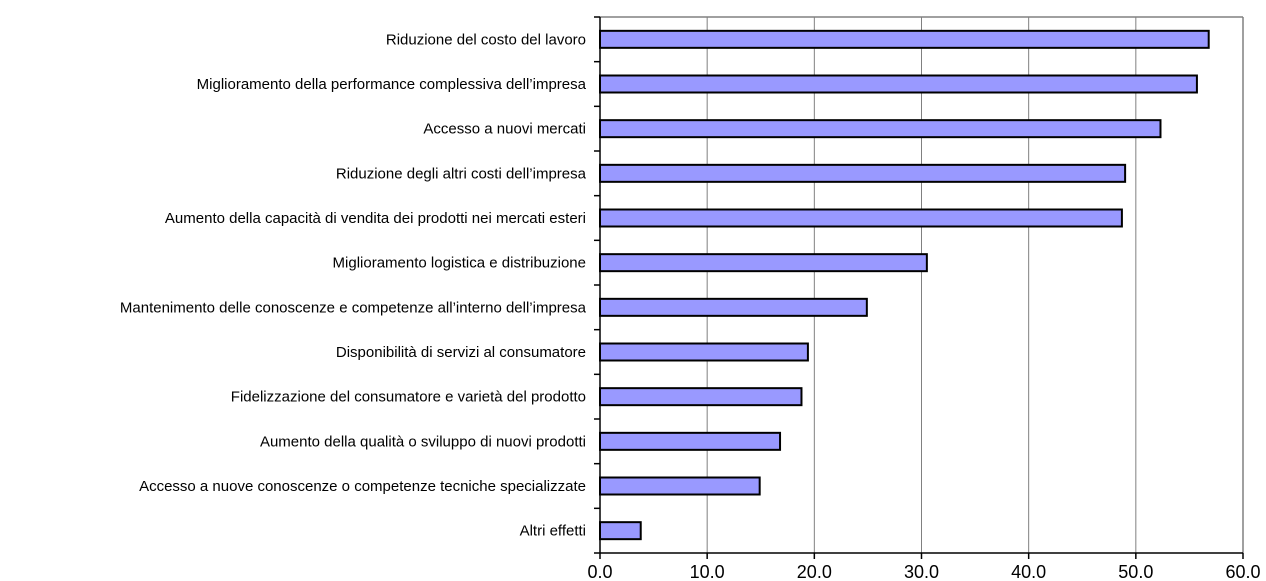 The image size is (1266, 581). What do you see at coordinates (707, 571) in the screenshot?
I see `x-tick-label-1: 10.0` at bounding box center [707, 571].